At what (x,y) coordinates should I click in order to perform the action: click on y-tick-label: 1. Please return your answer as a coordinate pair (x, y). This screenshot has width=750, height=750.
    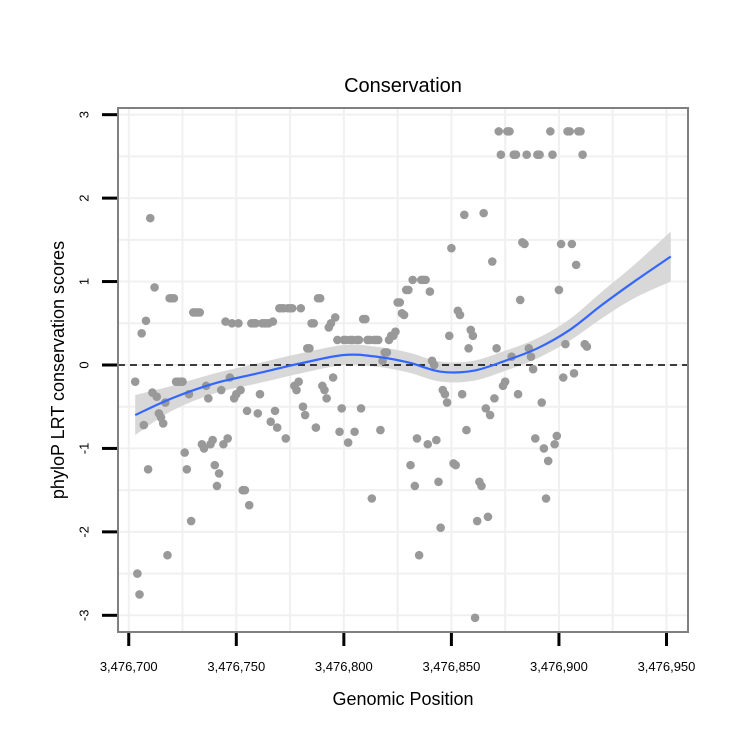
    Looking at the image, I should click on (83, 281).